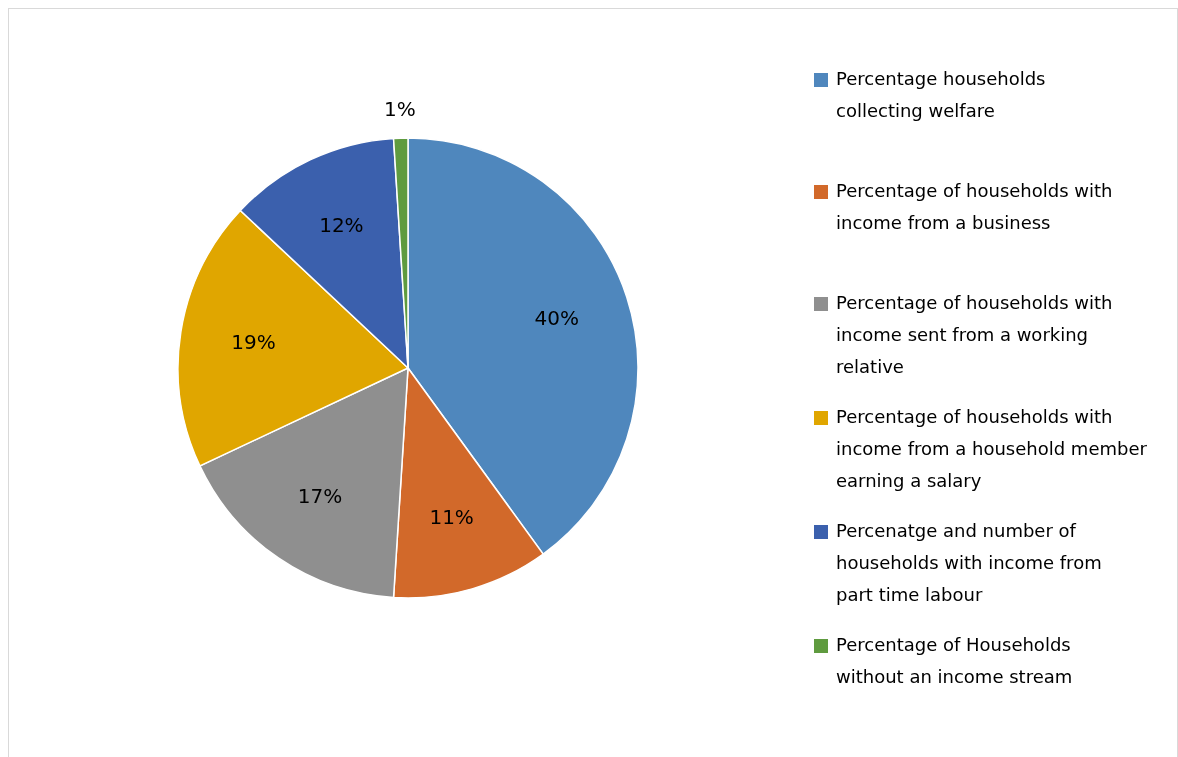 Image resolution: width=1178 pixels, height=757 pixels. Describe the element at coordinates (969, 562) in the screenshot. I see `legend-label: Percenatge and number of households with income from part time labour` at that location.